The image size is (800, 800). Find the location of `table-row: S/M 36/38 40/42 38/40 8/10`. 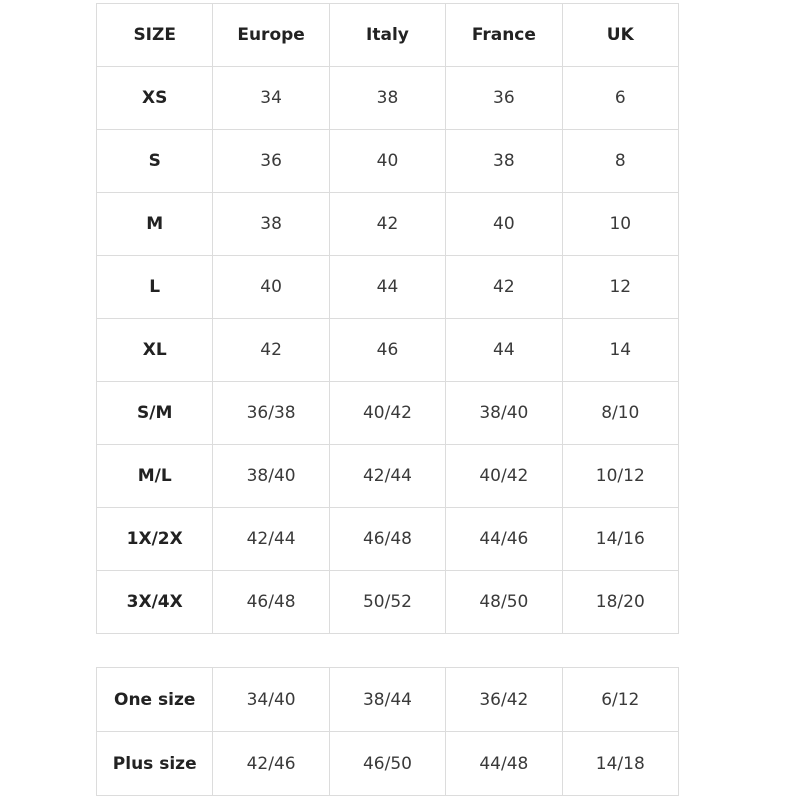

table-row: S/M 36/38 40/42 38/40 8/10 is located at coordinates (387, 413).